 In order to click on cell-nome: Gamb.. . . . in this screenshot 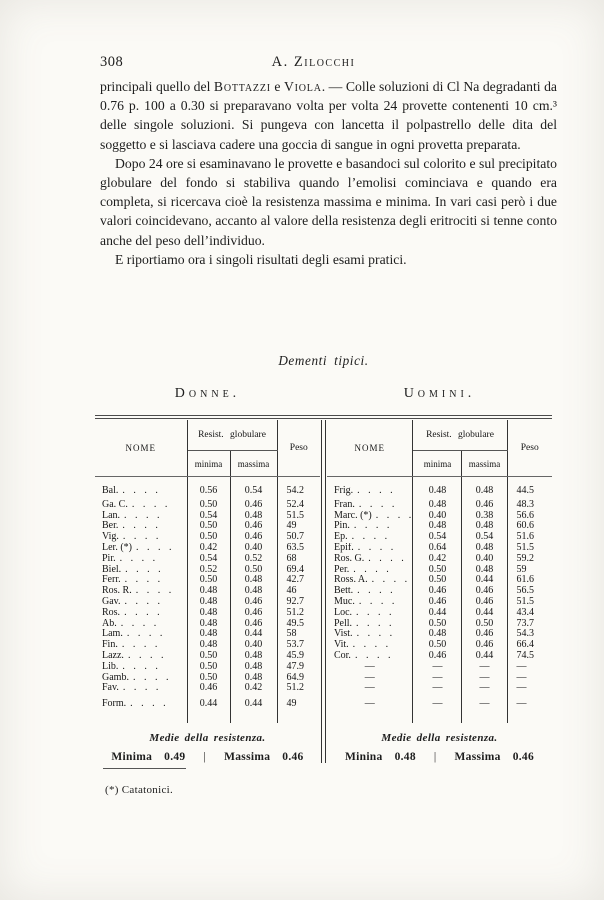, I will do `click(141, 678)`.